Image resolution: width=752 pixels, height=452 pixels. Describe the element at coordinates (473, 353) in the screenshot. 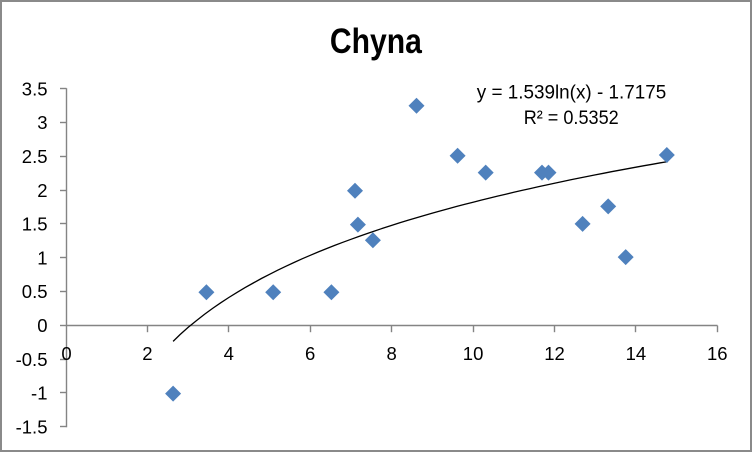

I see `svg-text: 10` at that location.